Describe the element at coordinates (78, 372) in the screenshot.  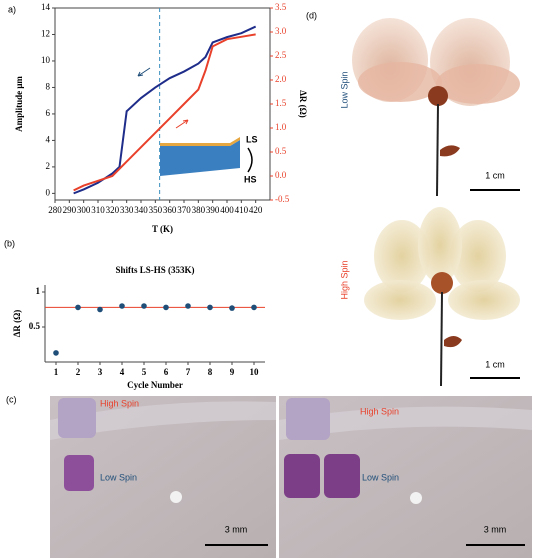
I see `x-tick-label: 2` at that location.